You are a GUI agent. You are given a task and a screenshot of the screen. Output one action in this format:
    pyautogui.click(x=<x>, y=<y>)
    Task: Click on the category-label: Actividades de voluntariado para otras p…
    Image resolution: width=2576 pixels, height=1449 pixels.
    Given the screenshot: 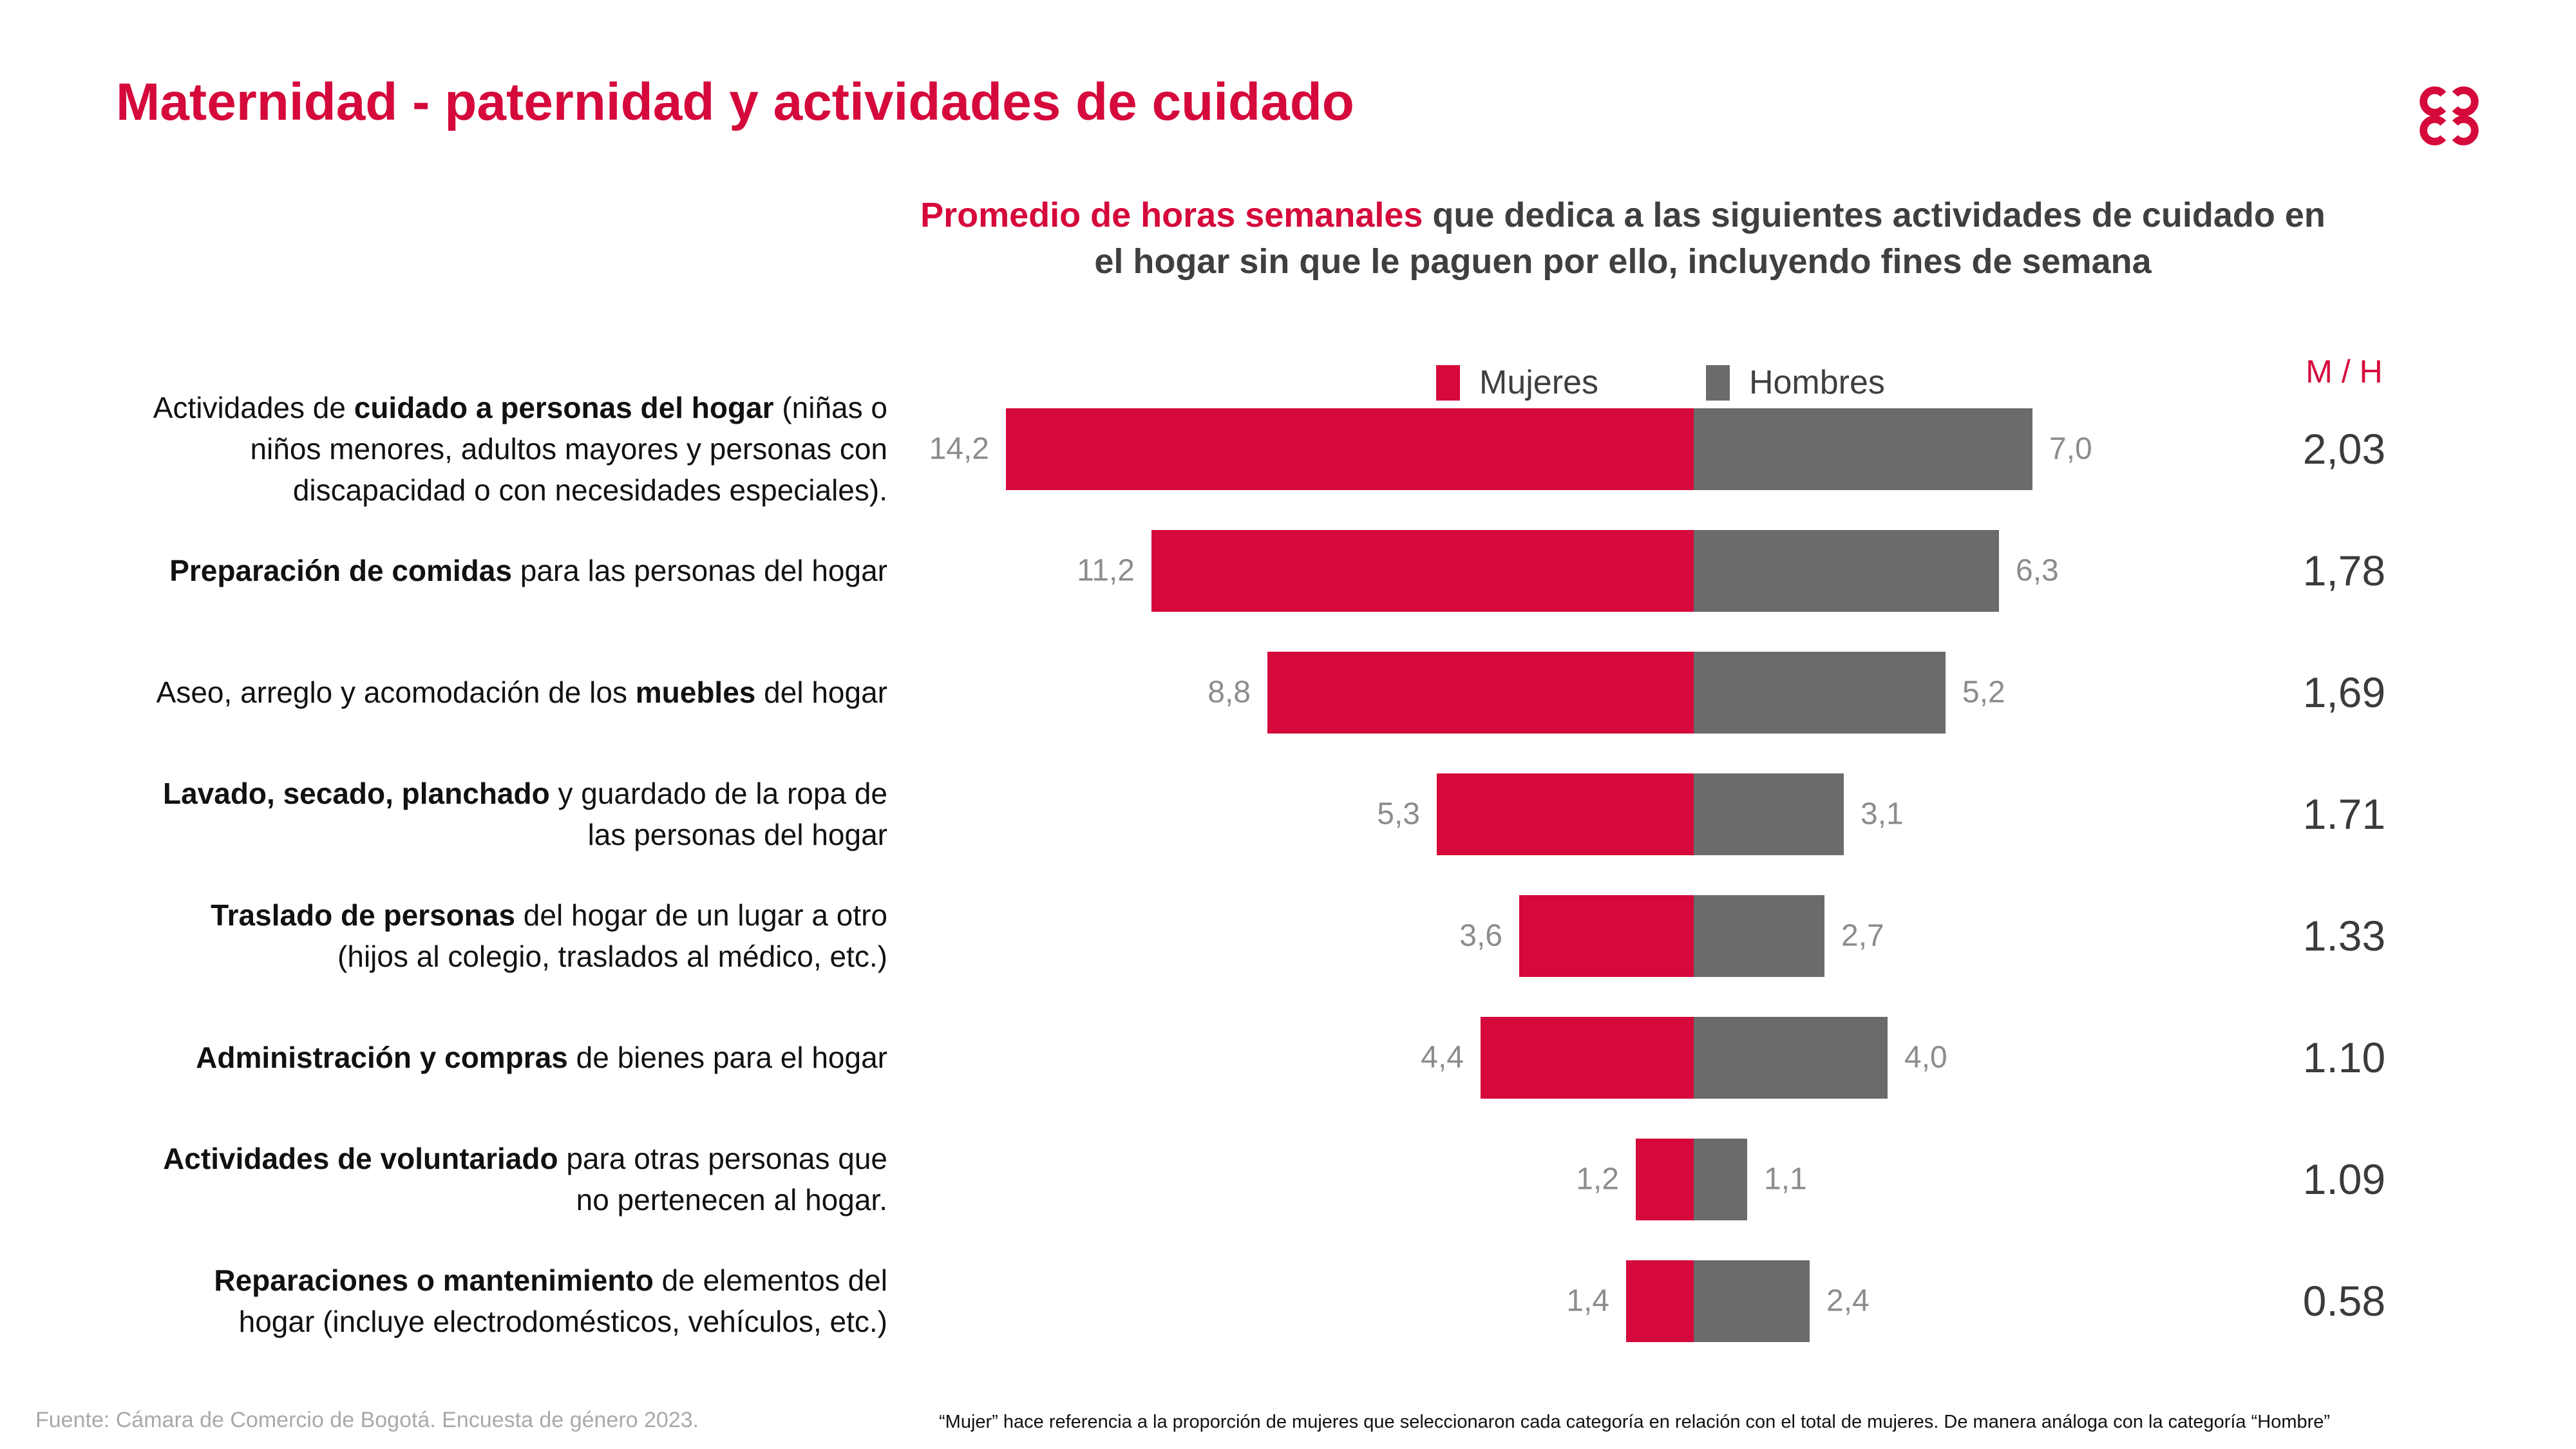 What is the action you would take?
    pyautogui.click(x=525, y=1179)
    